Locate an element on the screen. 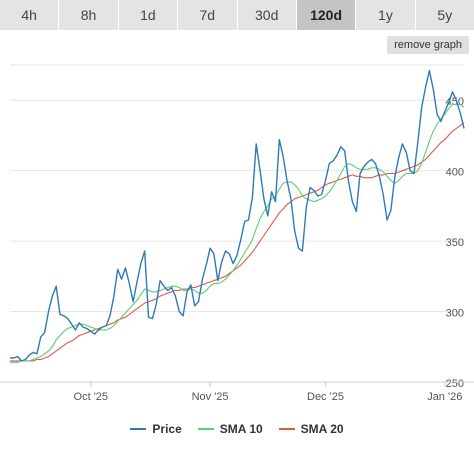 The image size is (474, 455). legend-swatch-sma20 is located at coordinates (286, 429).